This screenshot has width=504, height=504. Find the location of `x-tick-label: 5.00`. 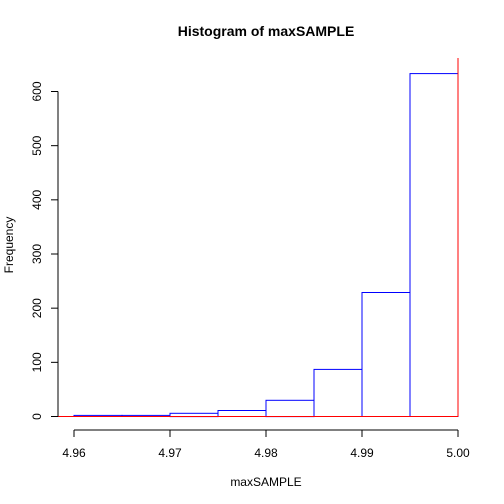

x-tick-label: 5.00 is located at coordinates (458, 453).